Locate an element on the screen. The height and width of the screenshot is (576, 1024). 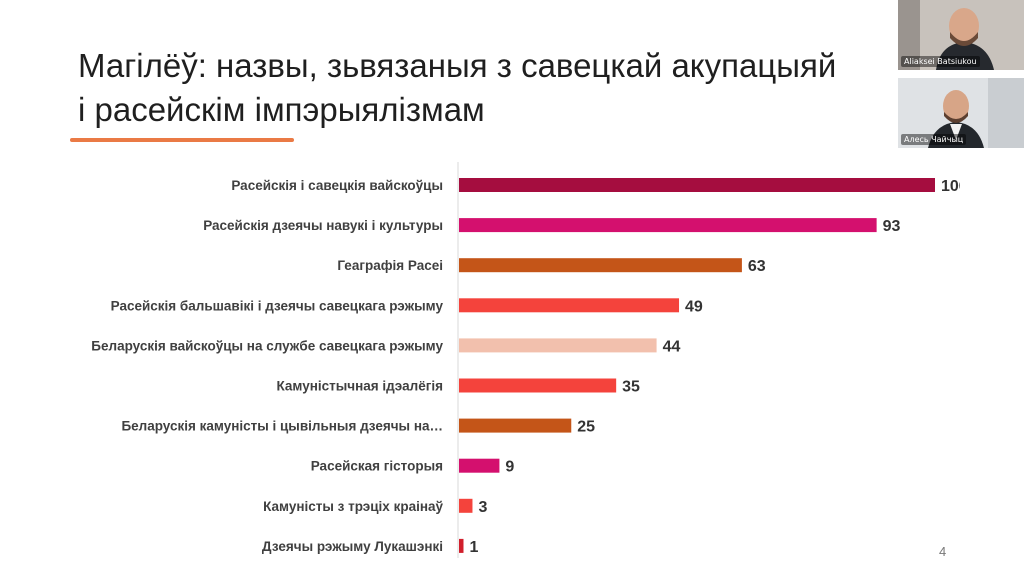
data-label: 25 is located at coordinates (586, 427).